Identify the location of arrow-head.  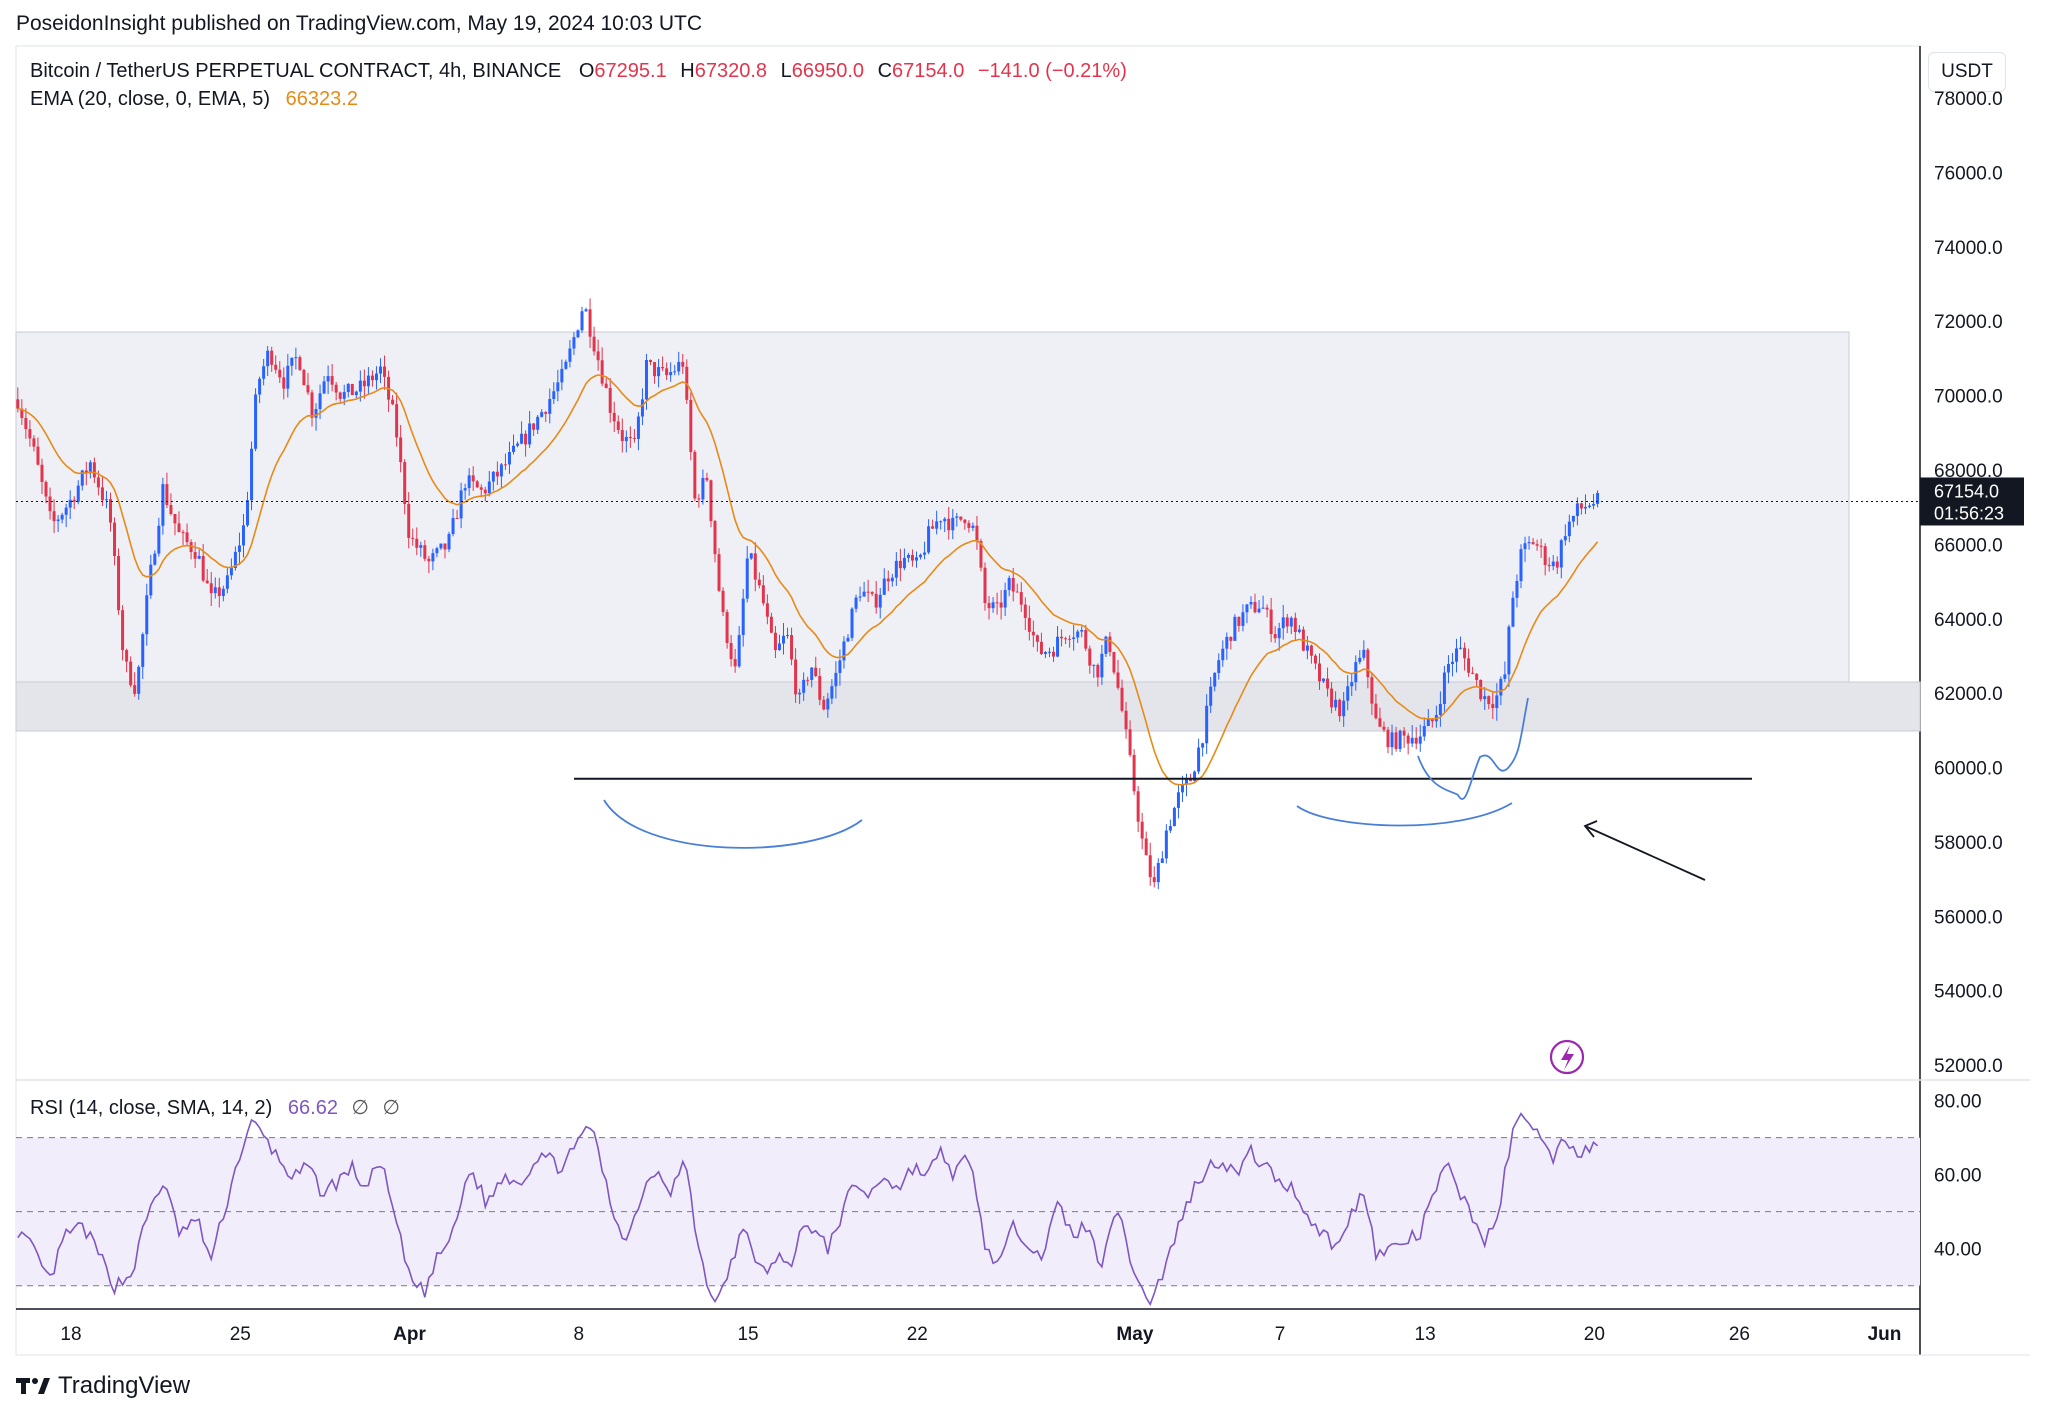
(1590, 829).